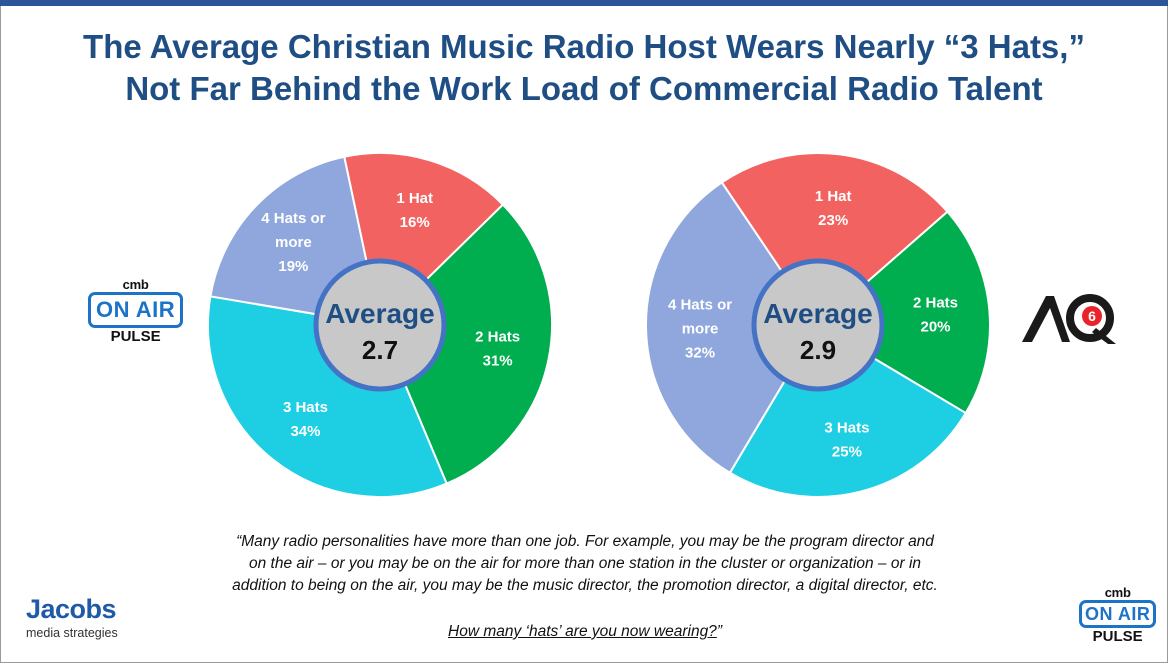 This screenshot has height=663, width=1168. I want to click on slice-value-label: 34%, so click(305, 431).